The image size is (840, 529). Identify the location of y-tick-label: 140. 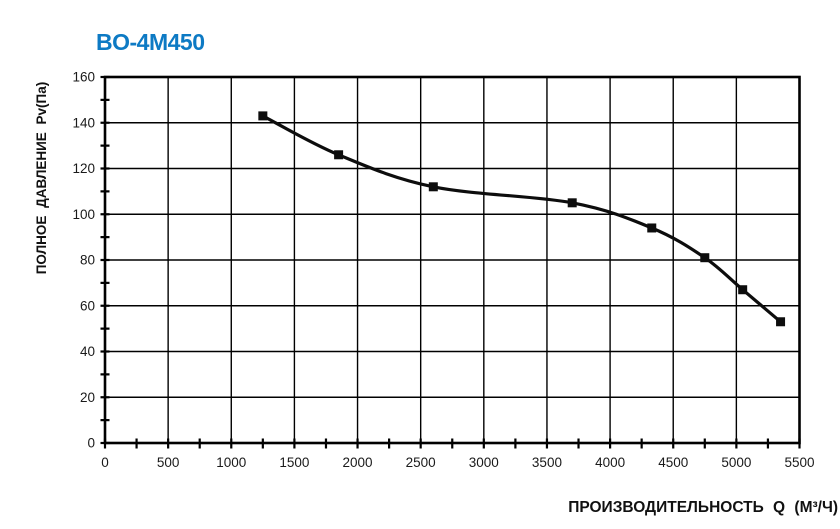
(83, 122).